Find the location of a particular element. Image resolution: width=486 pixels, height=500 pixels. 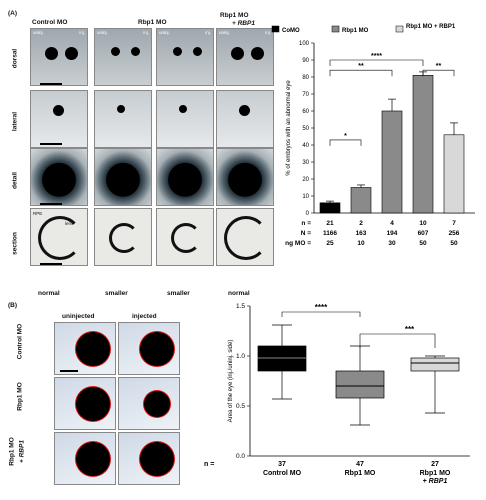

y-tick-label: 70 is located at coordinates (305, 95).